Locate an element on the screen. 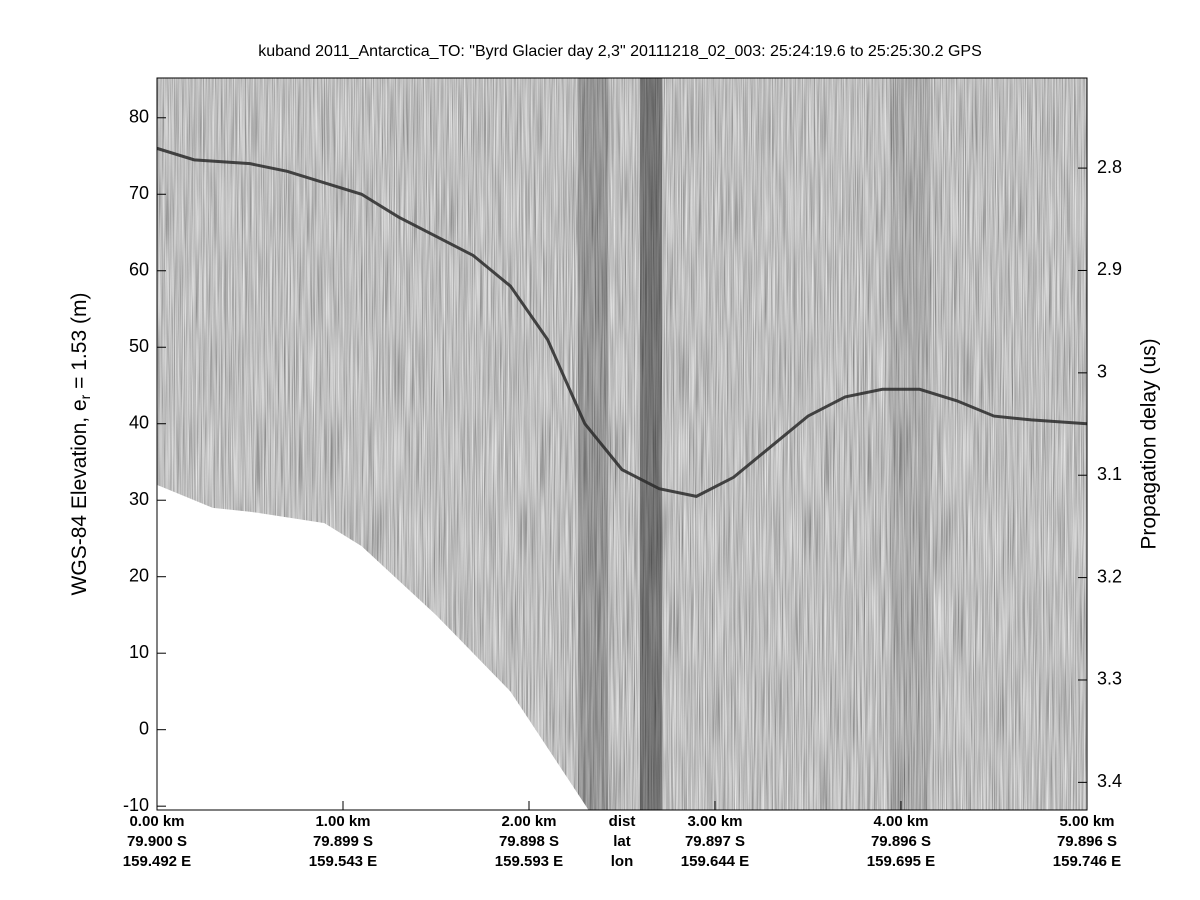 This screenshot has height=900, width=1200. y2-tick-label: 3.2 is located at coordinates (1109, 576).